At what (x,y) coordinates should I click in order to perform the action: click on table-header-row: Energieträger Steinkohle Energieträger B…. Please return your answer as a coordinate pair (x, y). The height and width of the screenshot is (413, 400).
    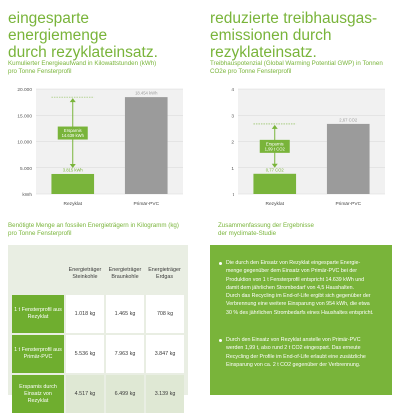
    Looking at the image, I should click on (98, 274).